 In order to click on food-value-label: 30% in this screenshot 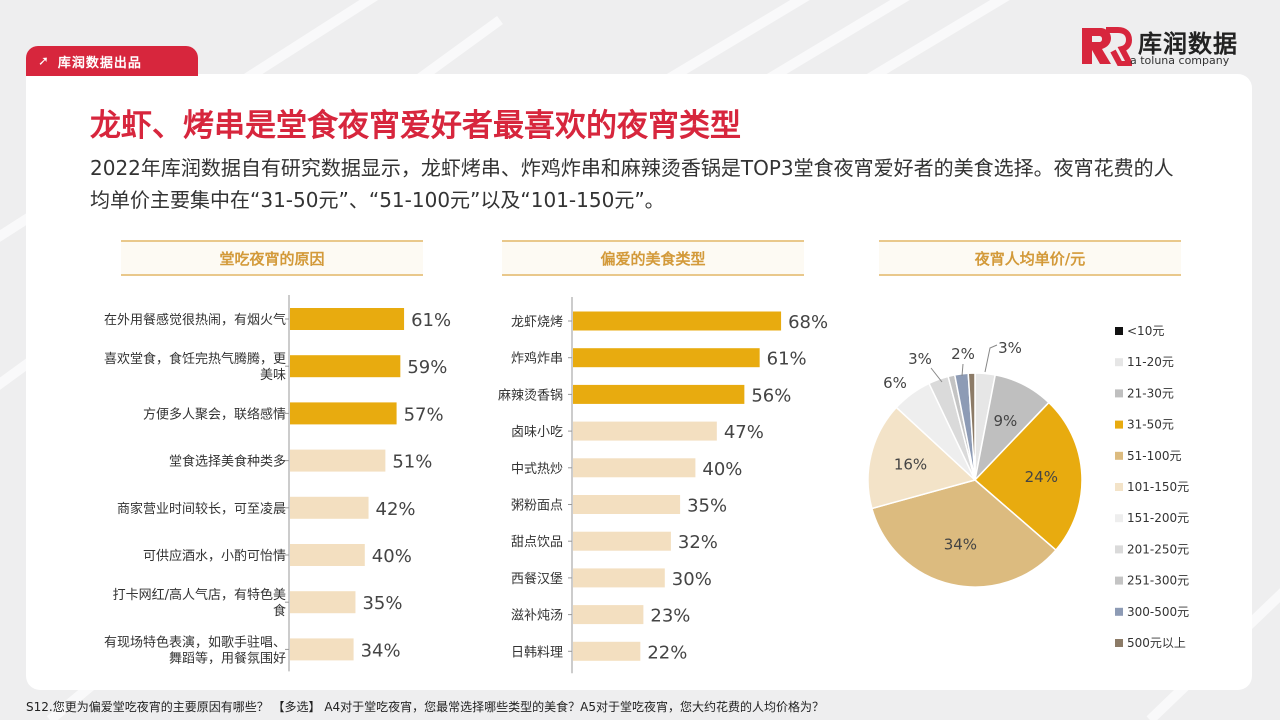, I will do `click(692, 579)`.